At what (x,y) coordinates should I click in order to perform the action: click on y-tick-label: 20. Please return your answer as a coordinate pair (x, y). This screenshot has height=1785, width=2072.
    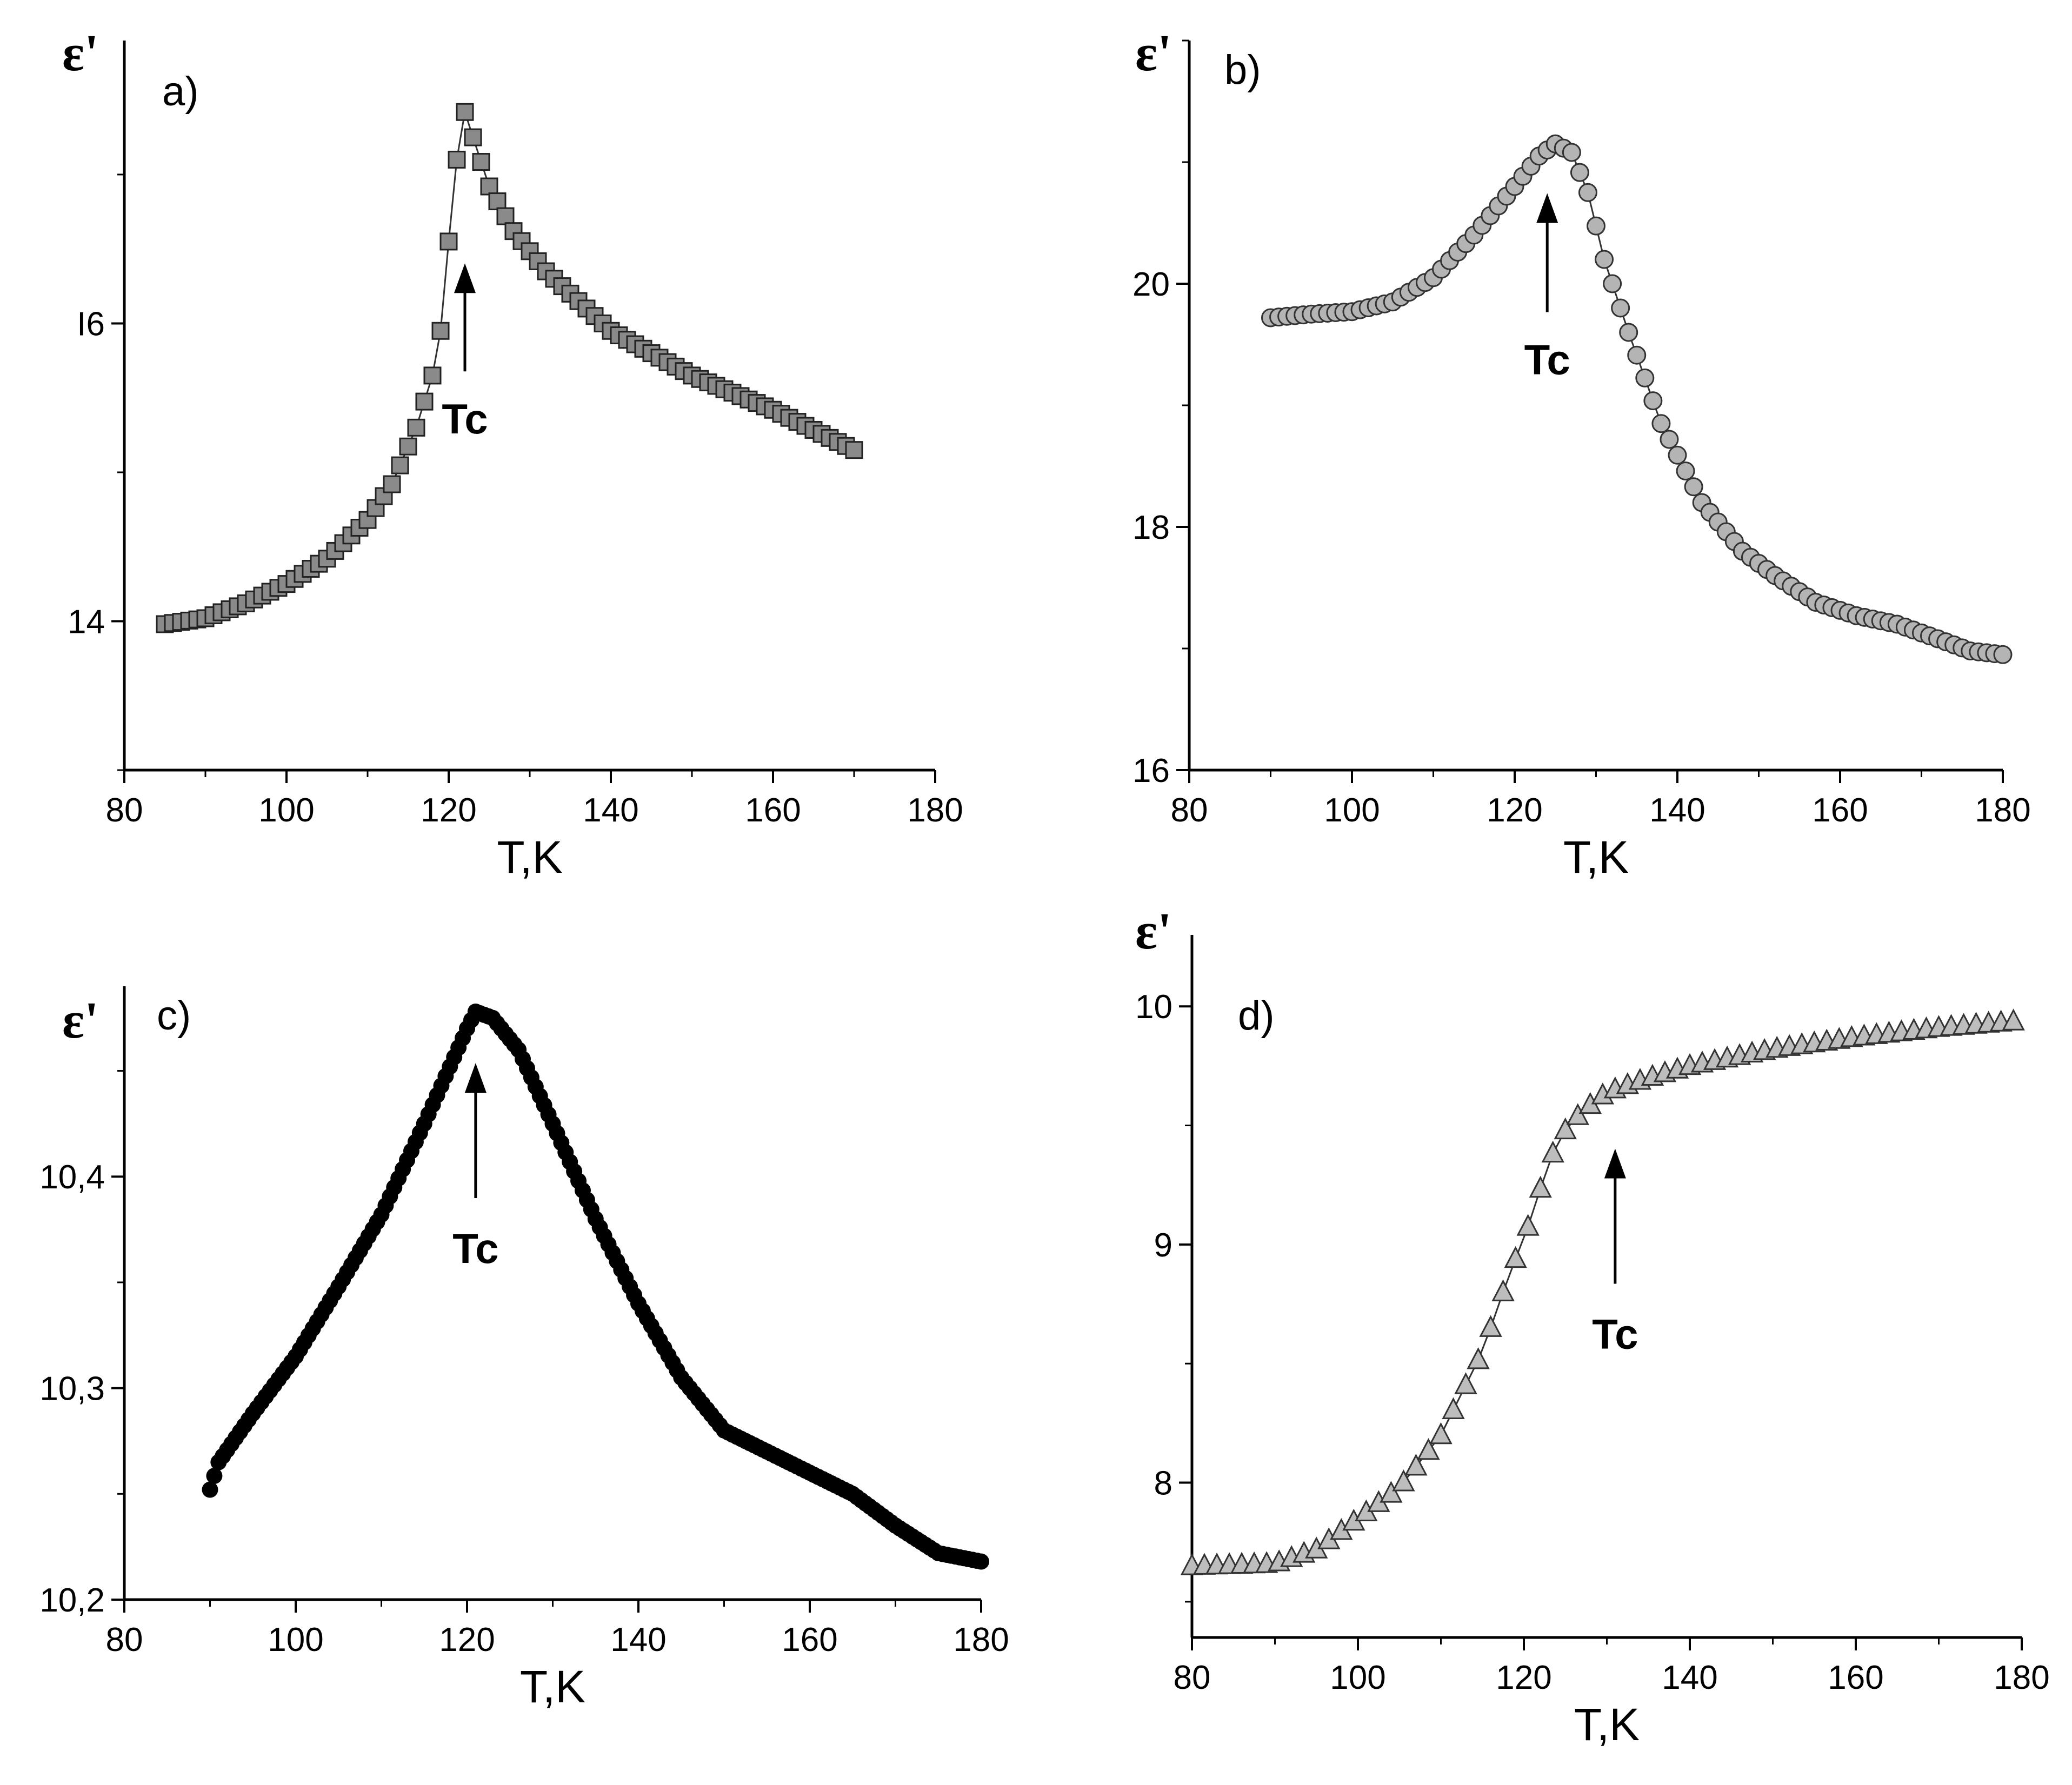
    Looking at the image, I should click on (1151, 284).